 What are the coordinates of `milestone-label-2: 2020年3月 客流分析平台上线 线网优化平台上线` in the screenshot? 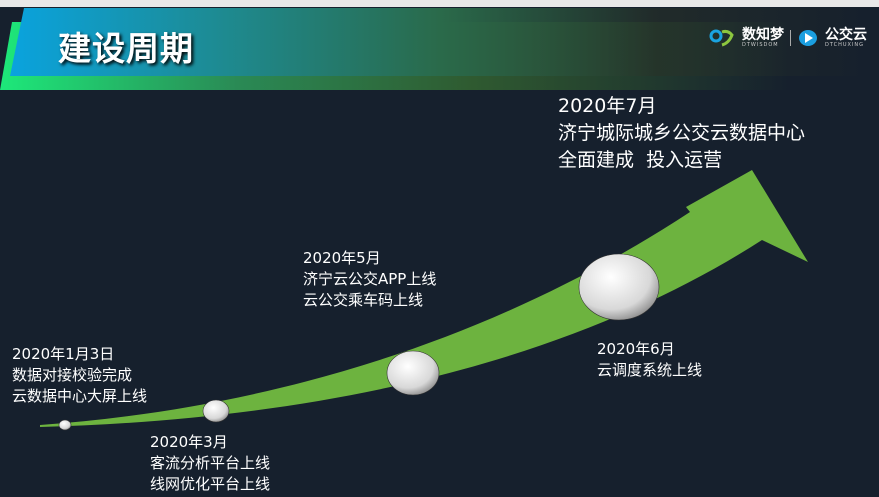 It's located at (210, 463).